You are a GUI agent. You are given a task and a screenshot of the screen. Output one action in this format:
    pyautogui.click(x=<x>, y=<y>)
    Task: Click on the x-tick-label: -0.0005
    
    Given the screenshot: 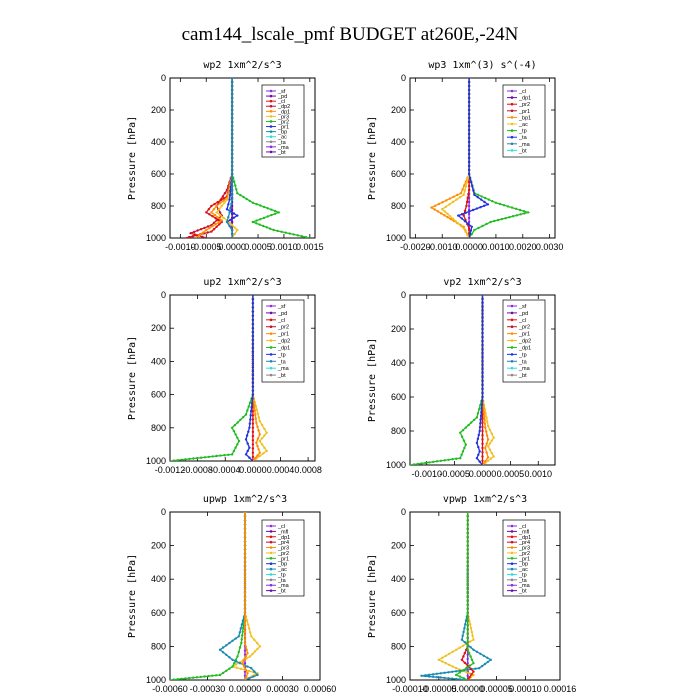 What is the action you would take?
    pyautogui.click(x=454, y=474)
    